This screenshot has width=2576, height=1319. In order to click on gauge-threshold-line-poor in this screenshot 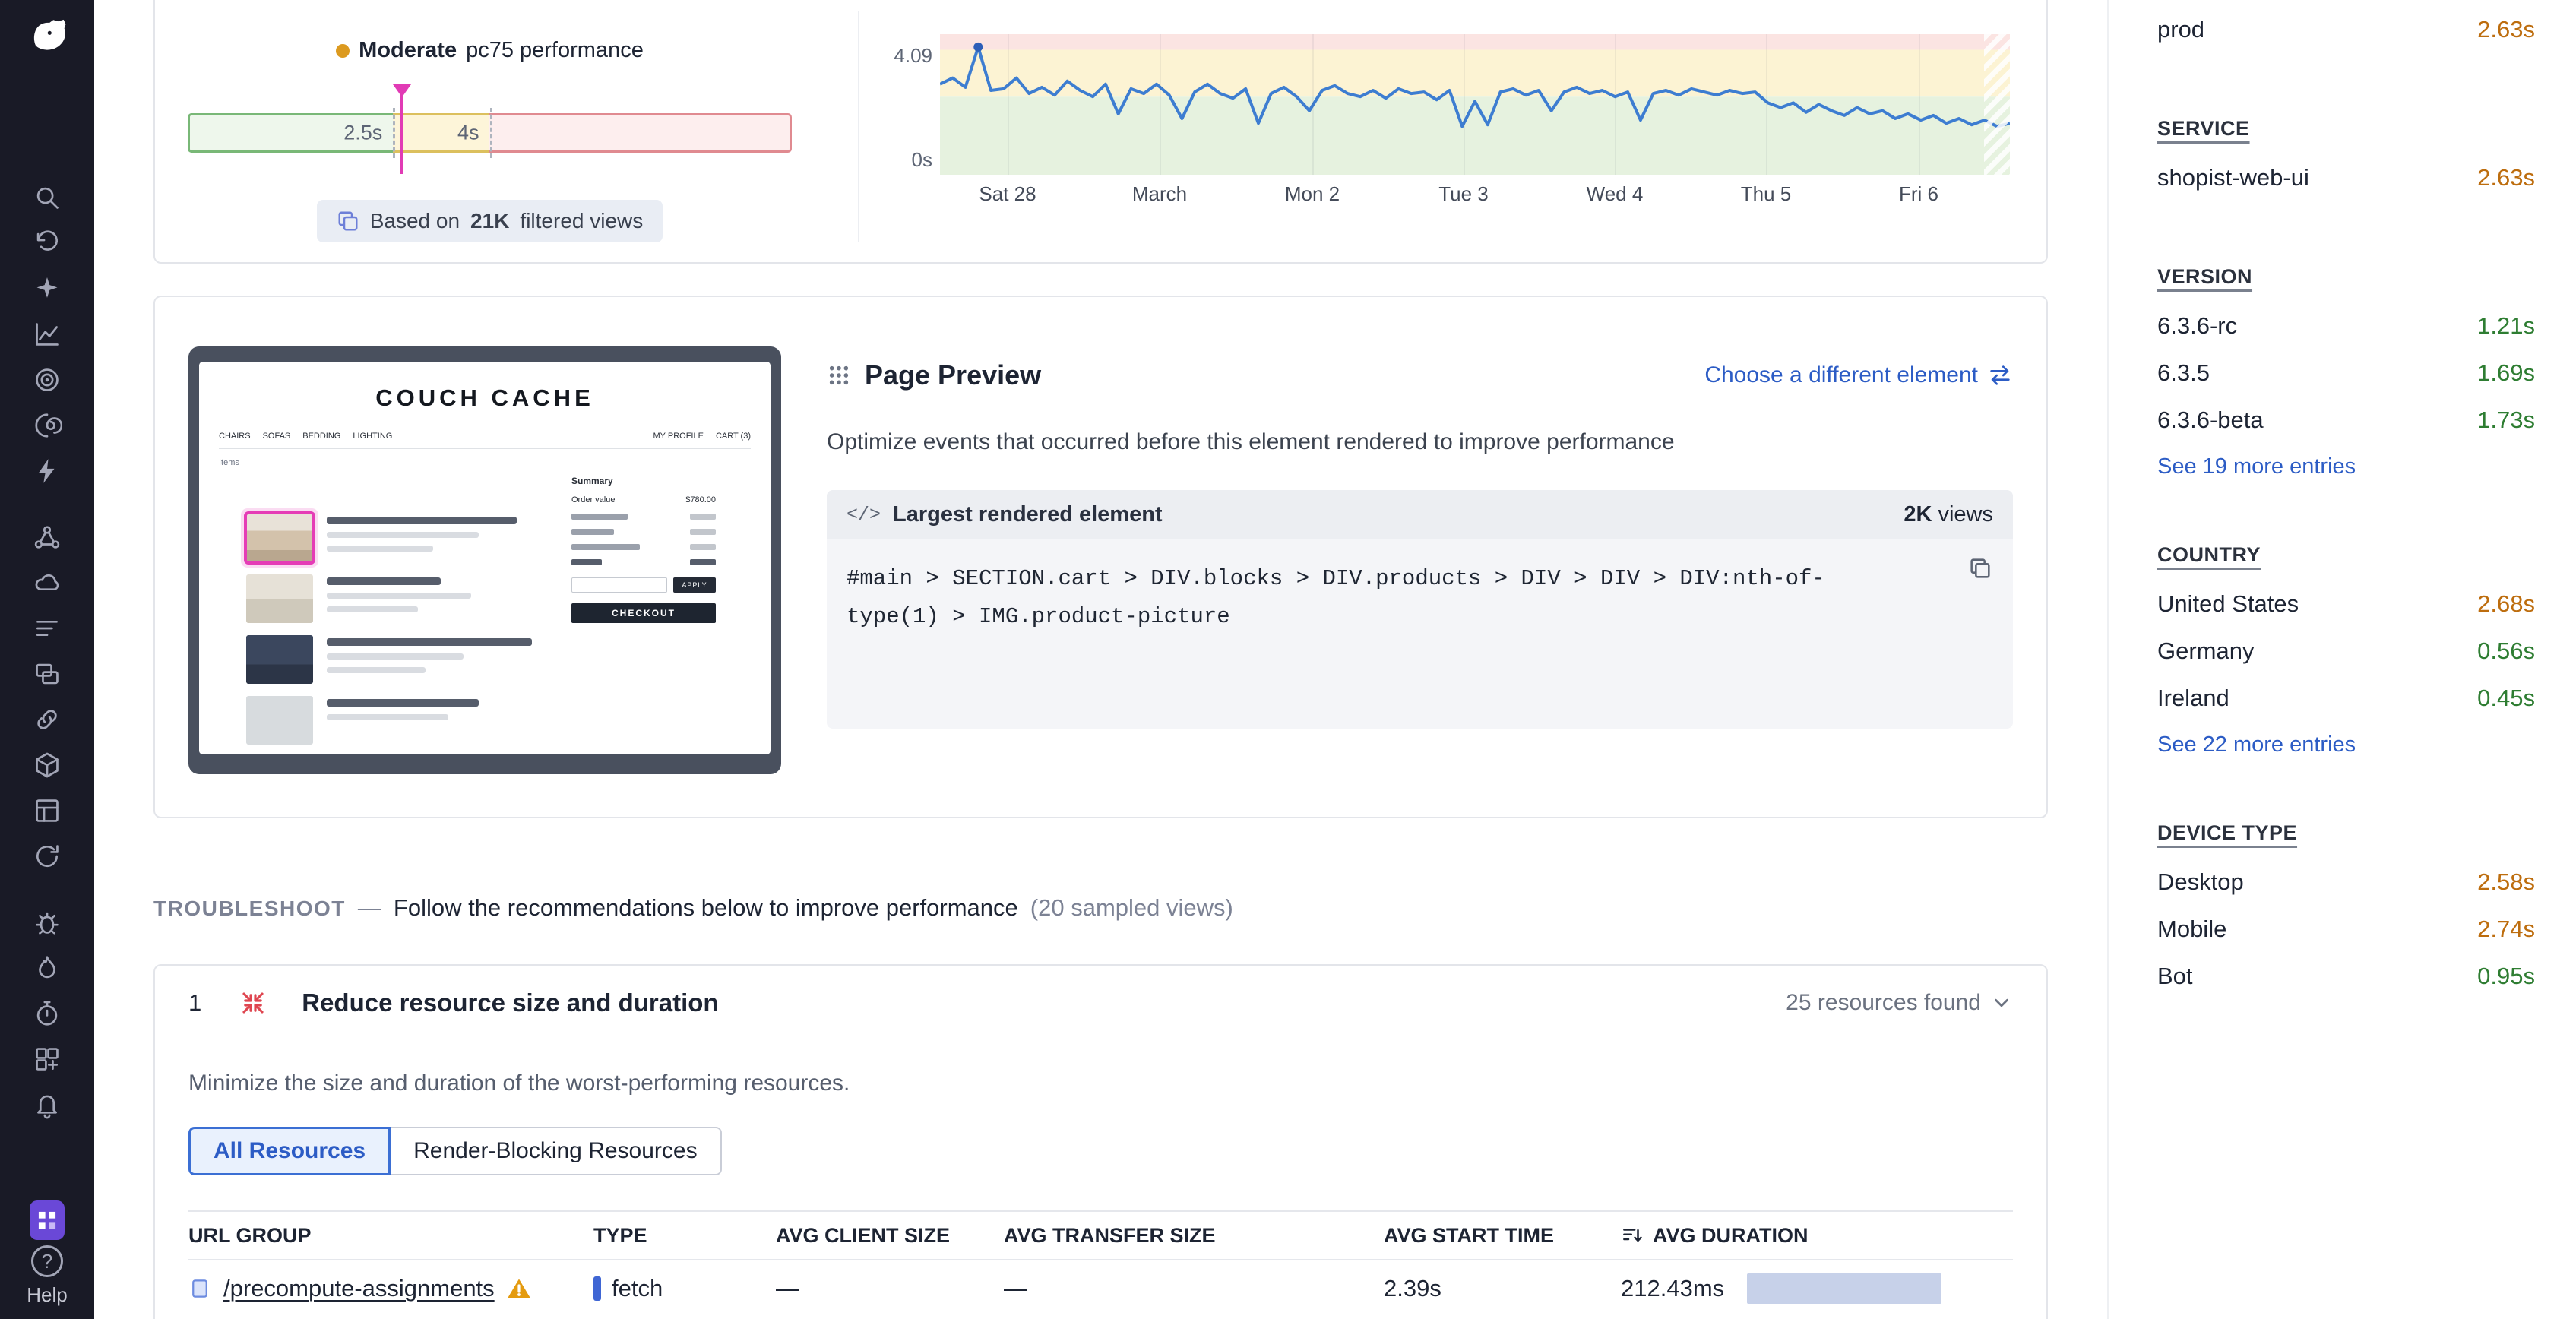, I will do `click(490, 133)`.